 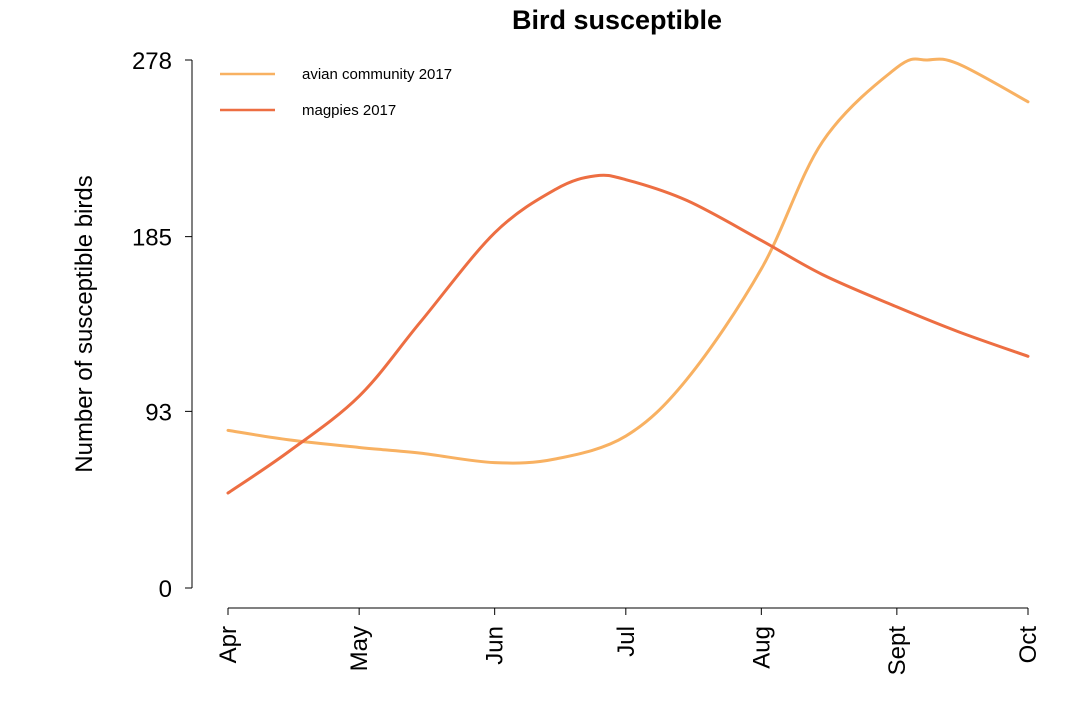 I want to click on chart-title: Bird susceptible, so click(x=617, y=20).